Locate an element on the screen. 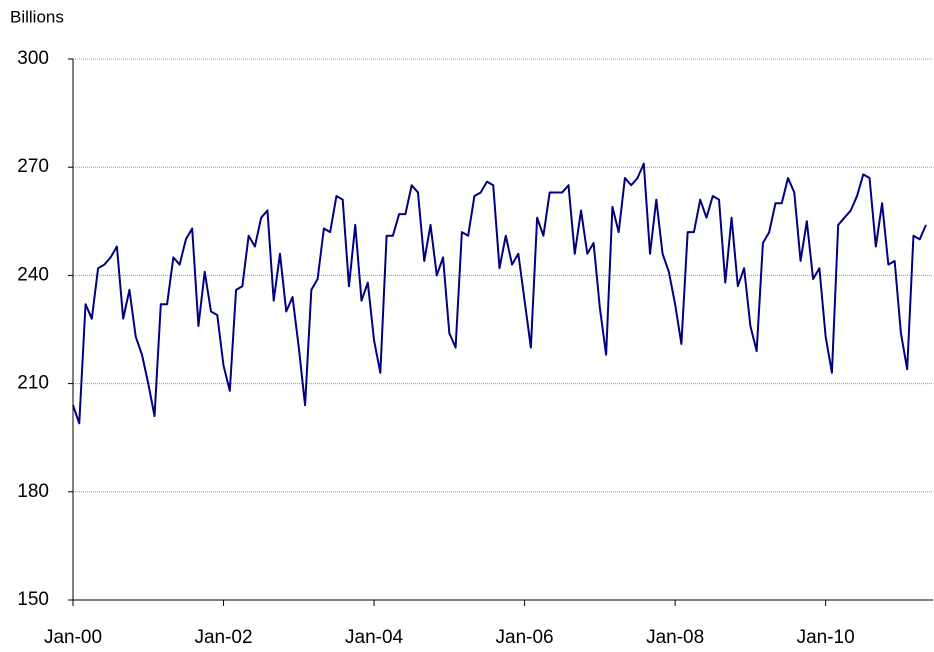  x-tick-label: Jan-06 is located at coordinates (525, 637).